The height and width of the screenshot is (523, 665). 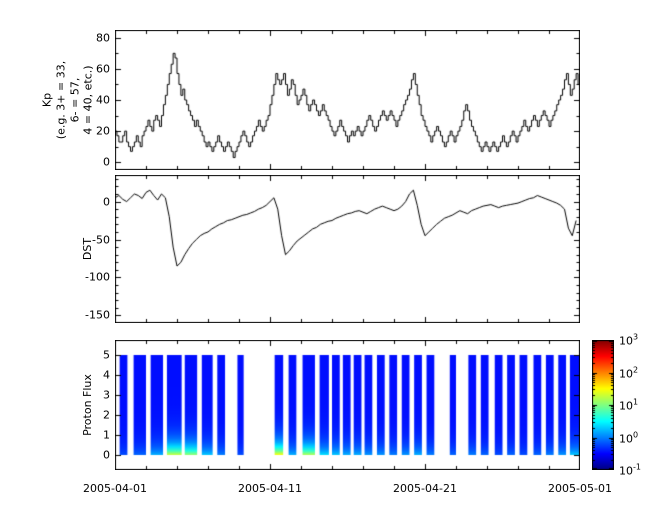 I want to click on colorbar-tick-label: 10³, so click(x=629, y=340).